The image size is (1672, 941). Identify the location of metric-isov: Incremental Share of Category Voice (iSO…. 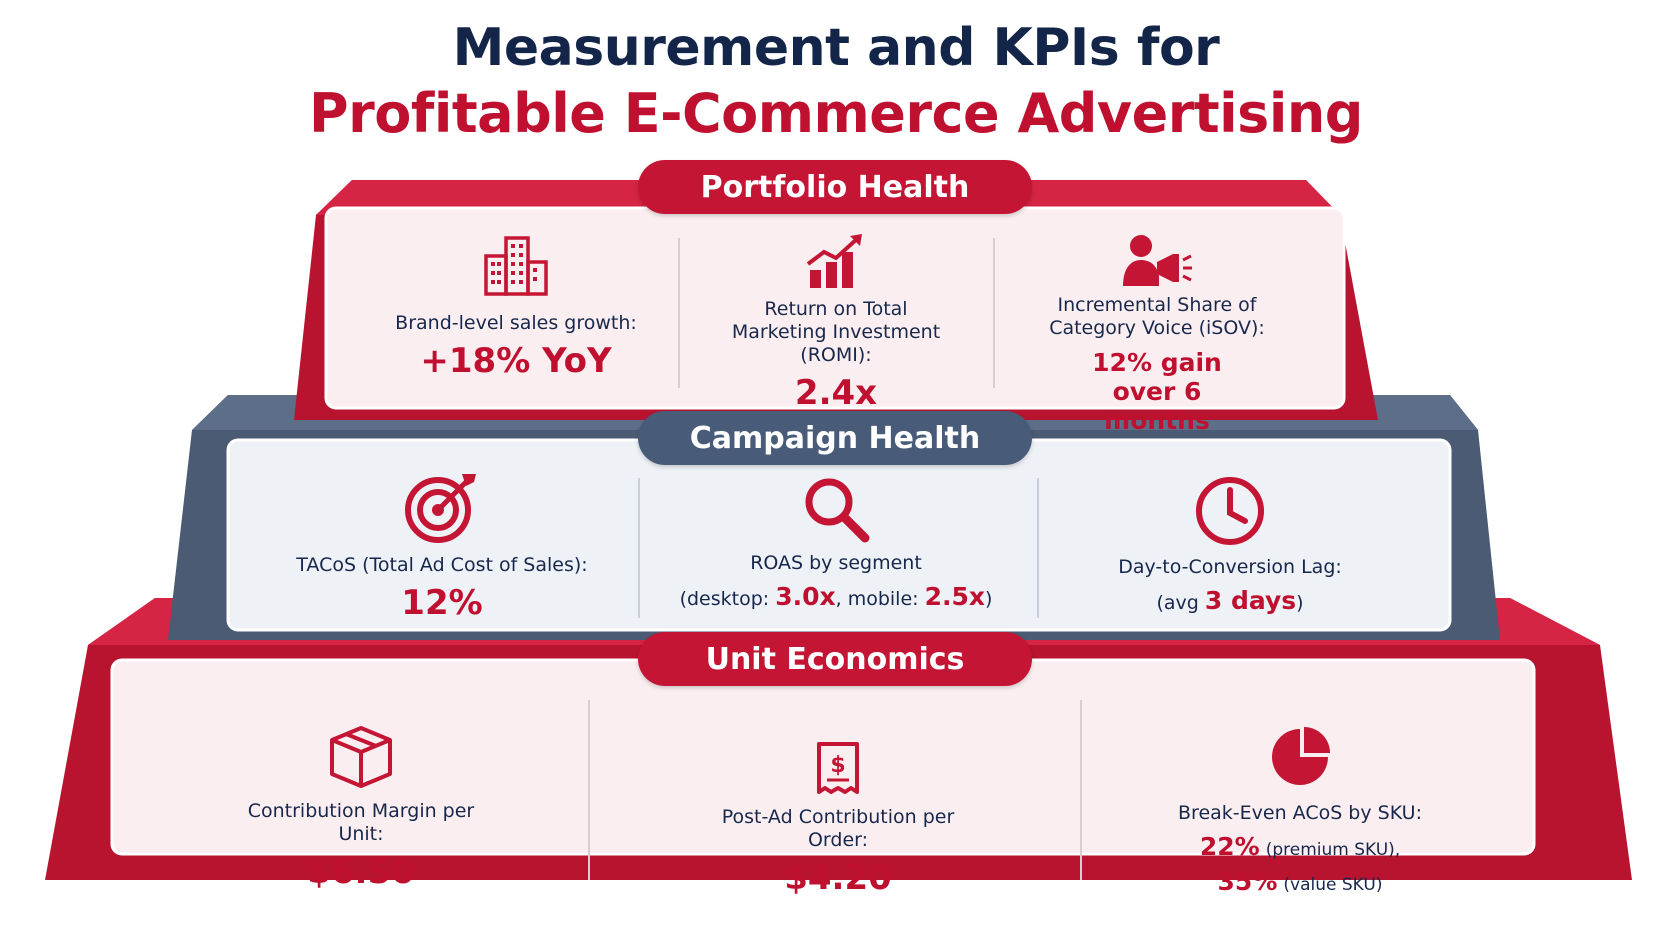
(1157, 333).